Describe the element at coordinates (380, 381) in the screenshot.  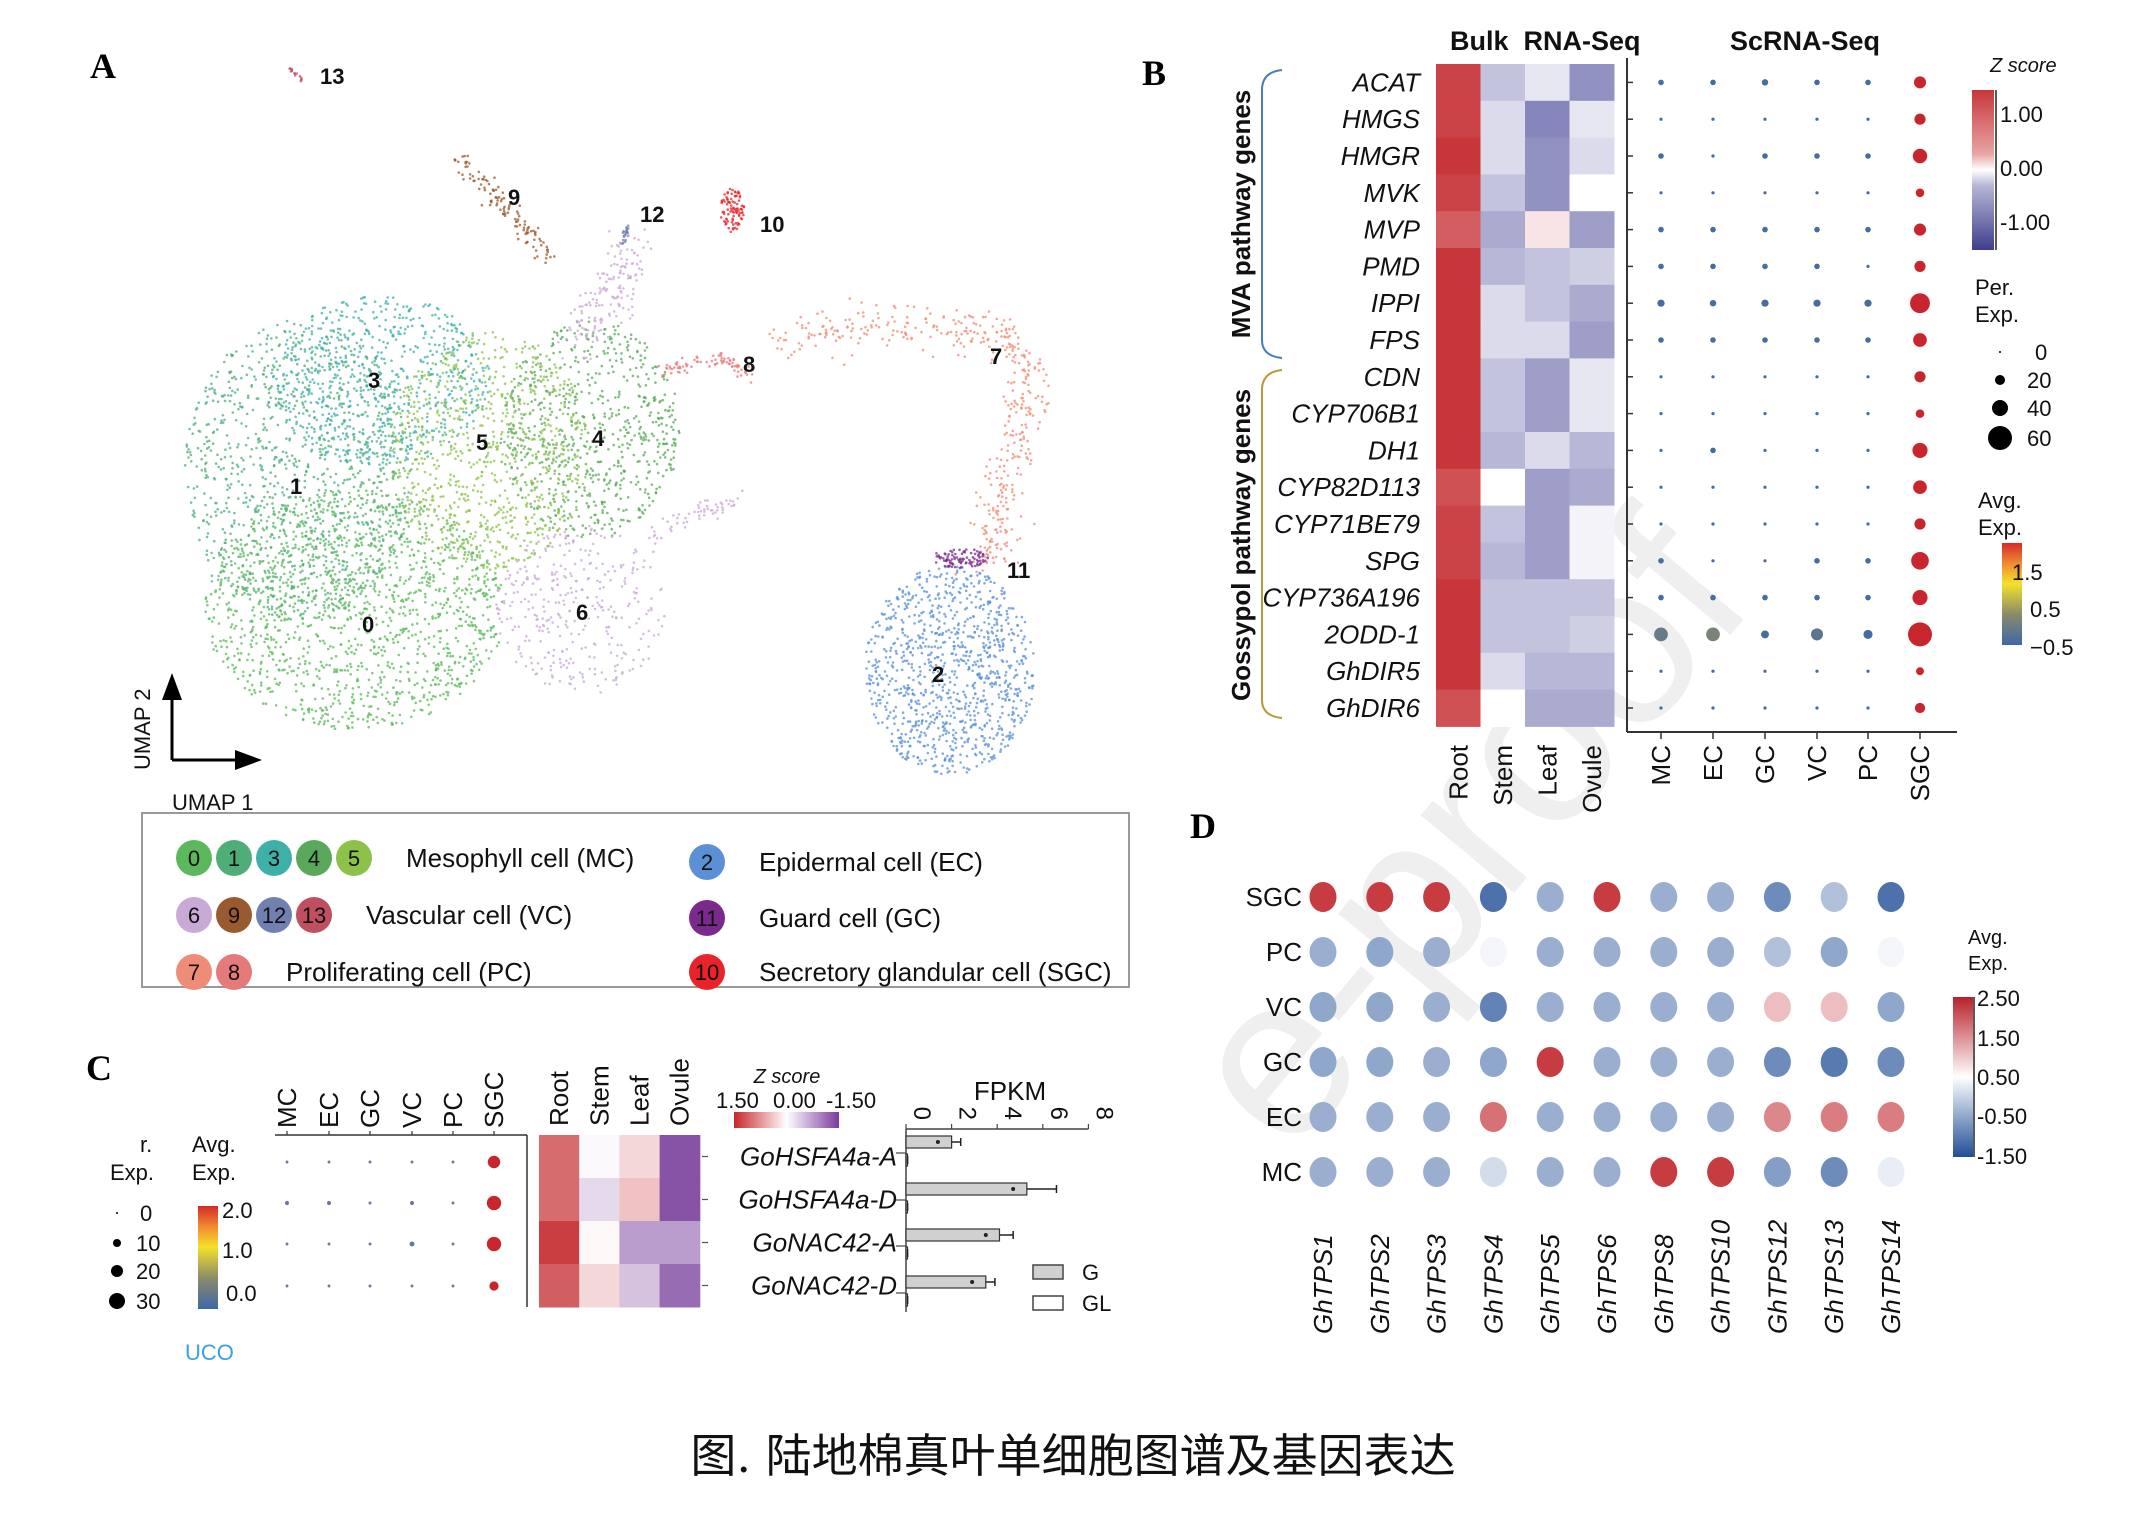
I see `umap-cluster-3-points` at that location.